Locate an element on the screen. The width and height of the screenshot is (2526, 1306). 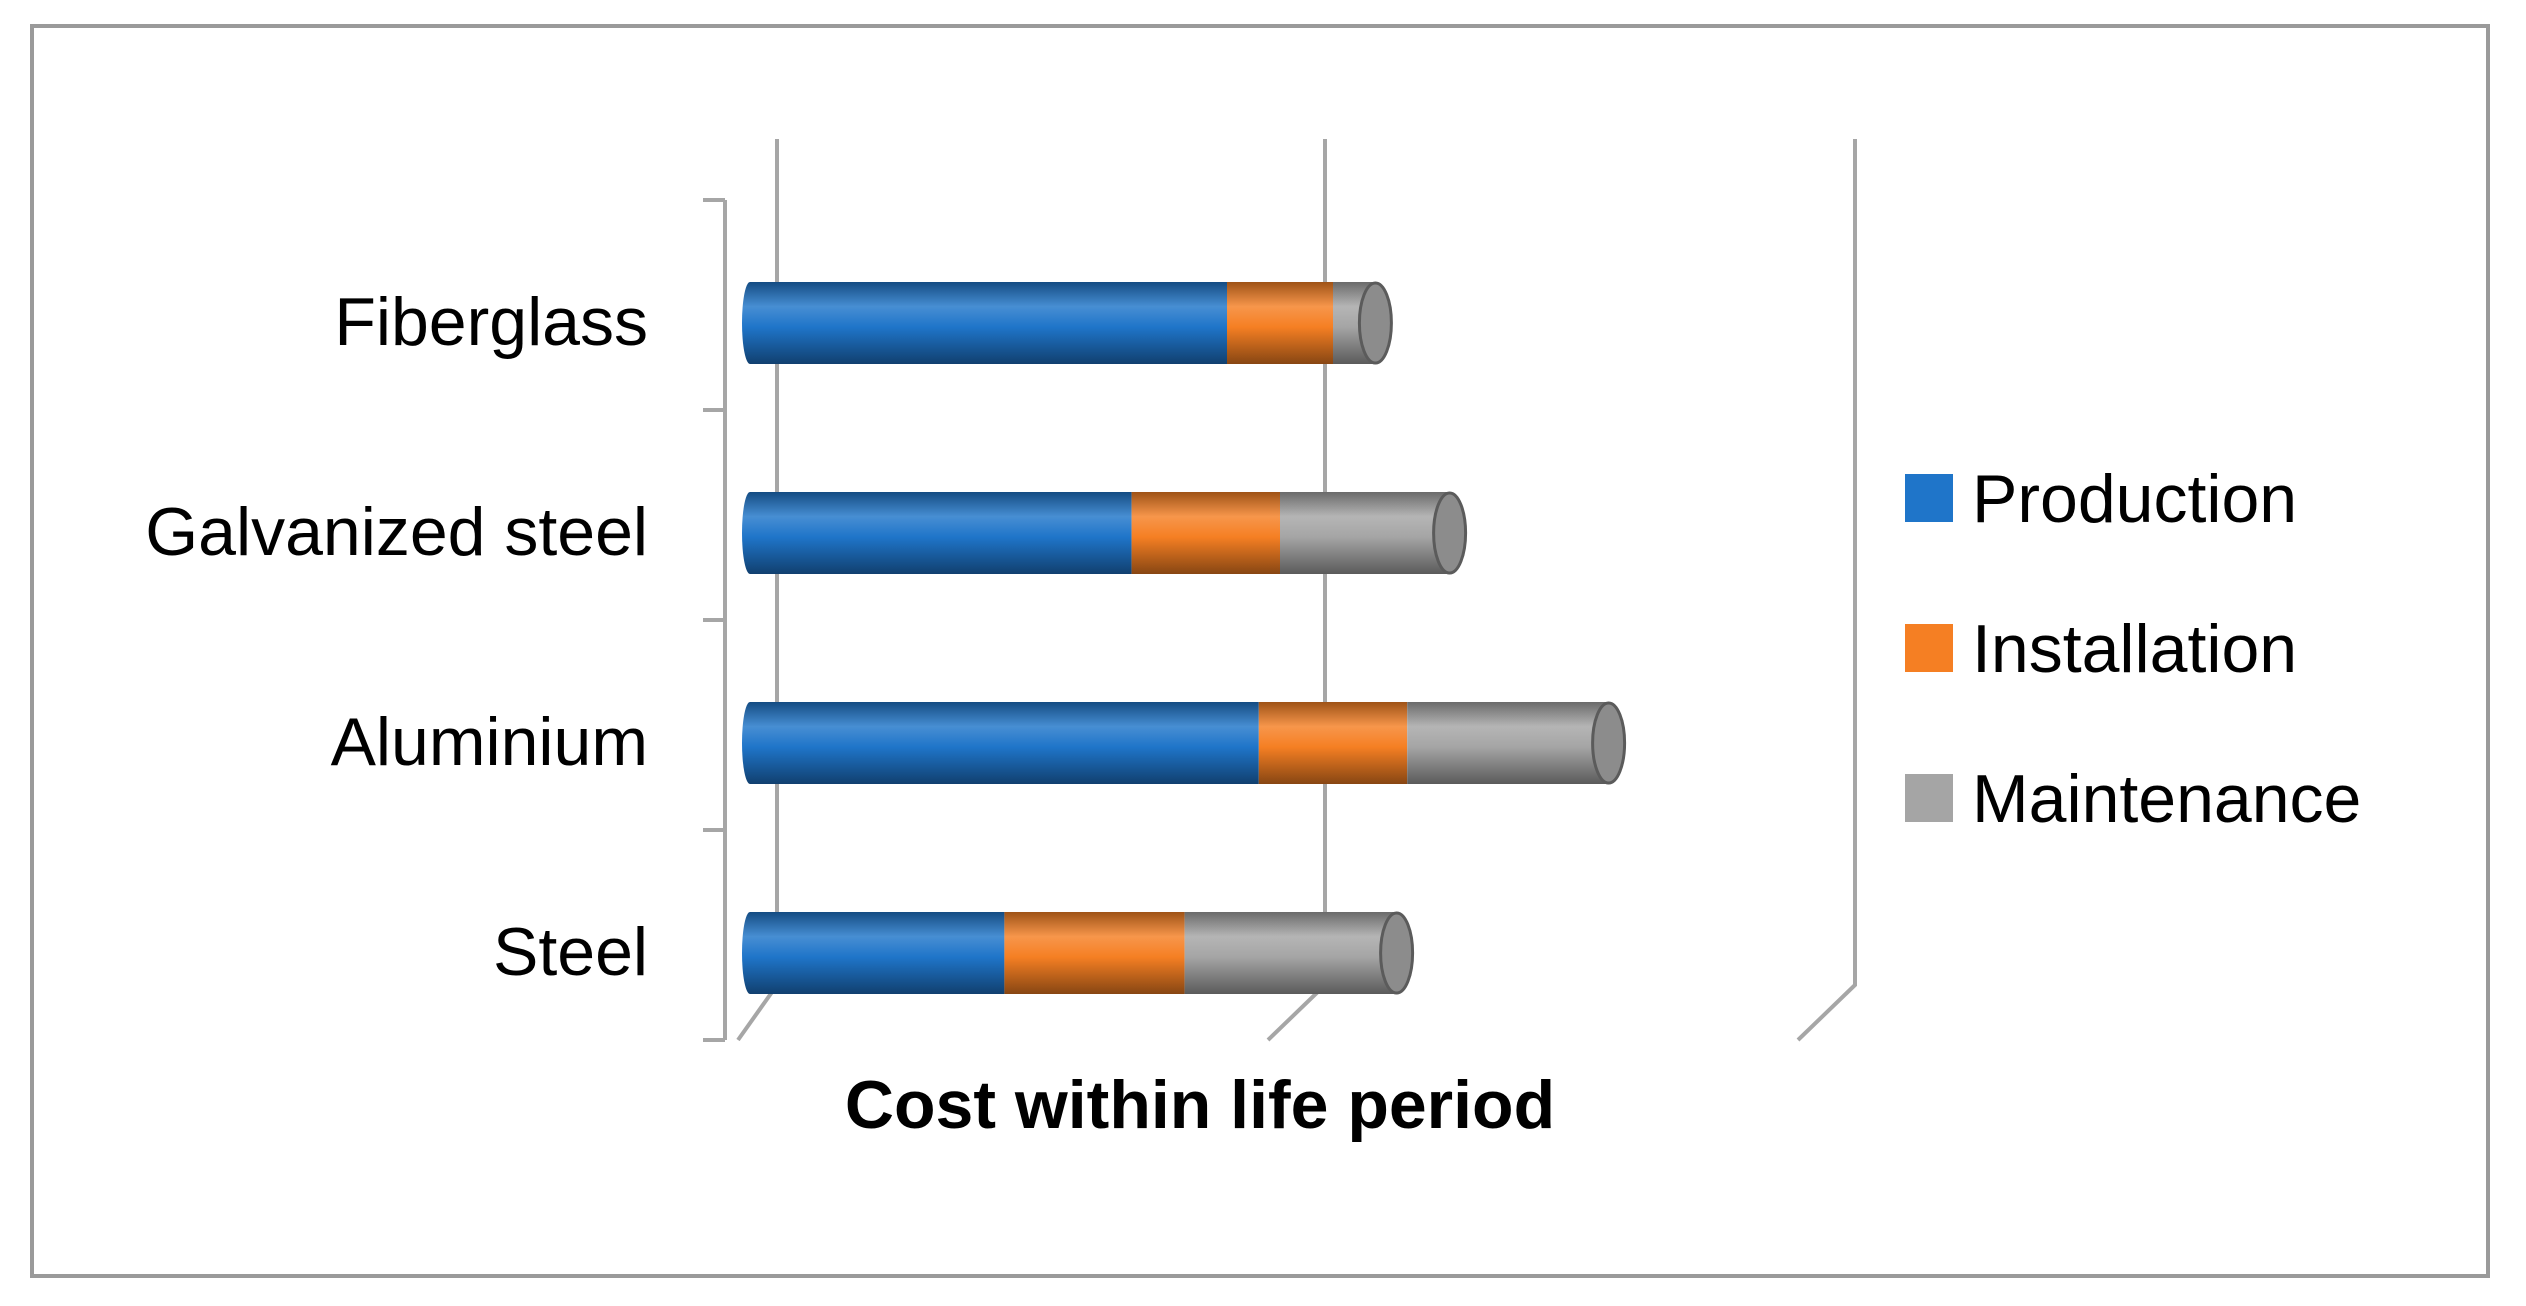
legend-label-maintenance: Maintenance is located at coordinates (2166, 799).